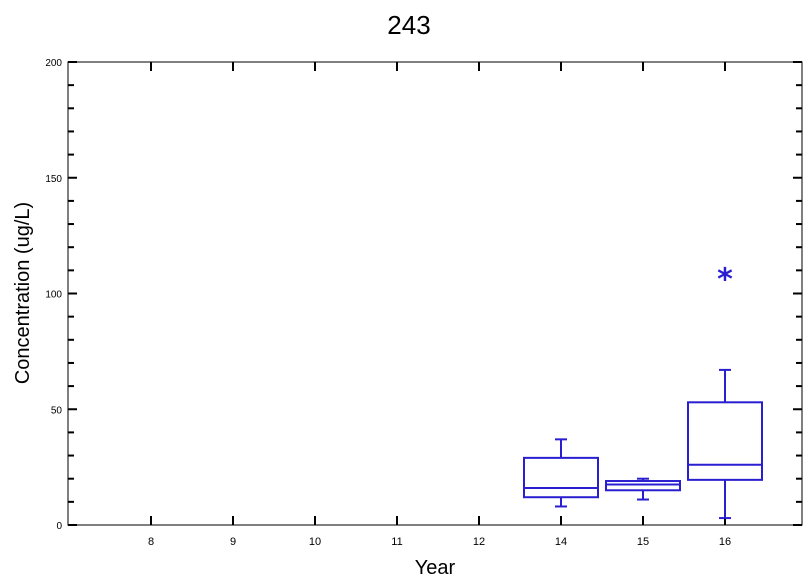 The height and width of the screenshot is (581, 803). I want to click on outlier-marker: *, so click(725, 280).